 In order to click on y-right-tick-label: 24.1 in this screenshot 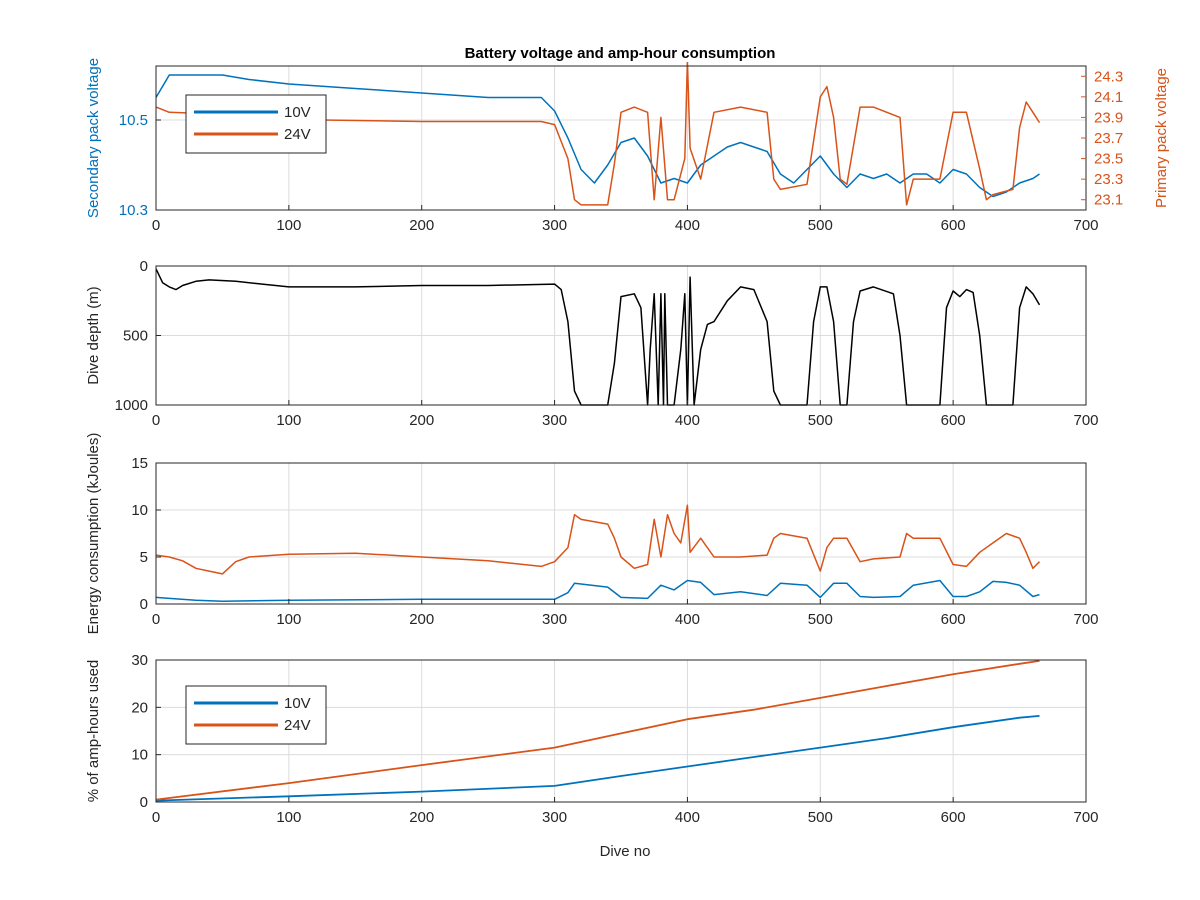, I will do `click(1108, 97)`.